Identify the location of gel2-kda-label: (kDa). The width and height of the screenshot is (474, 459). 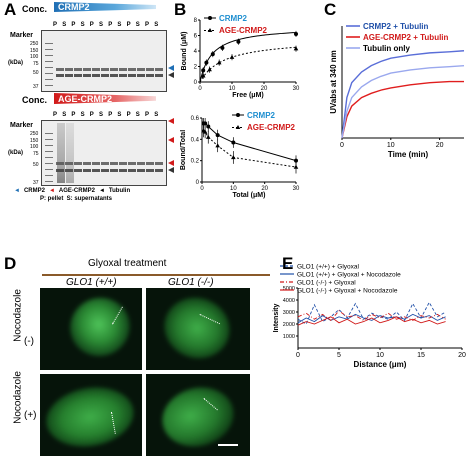
(16, 153).